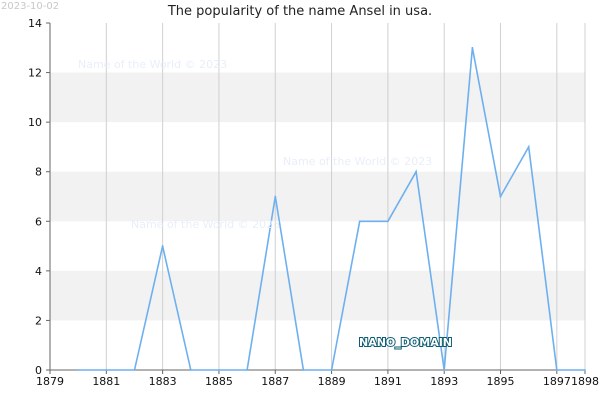 The image size is (600, 400). Describe the element at coordinates (35, 23) in the screenshot. I see `y-tick-label: 14` at that location.